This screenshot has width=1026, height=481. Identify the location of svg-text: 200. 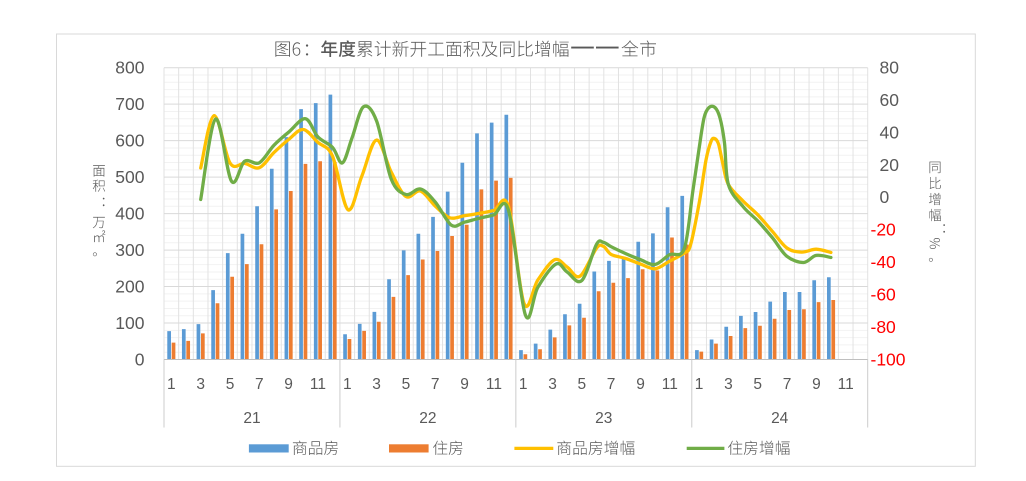
(129, 286).